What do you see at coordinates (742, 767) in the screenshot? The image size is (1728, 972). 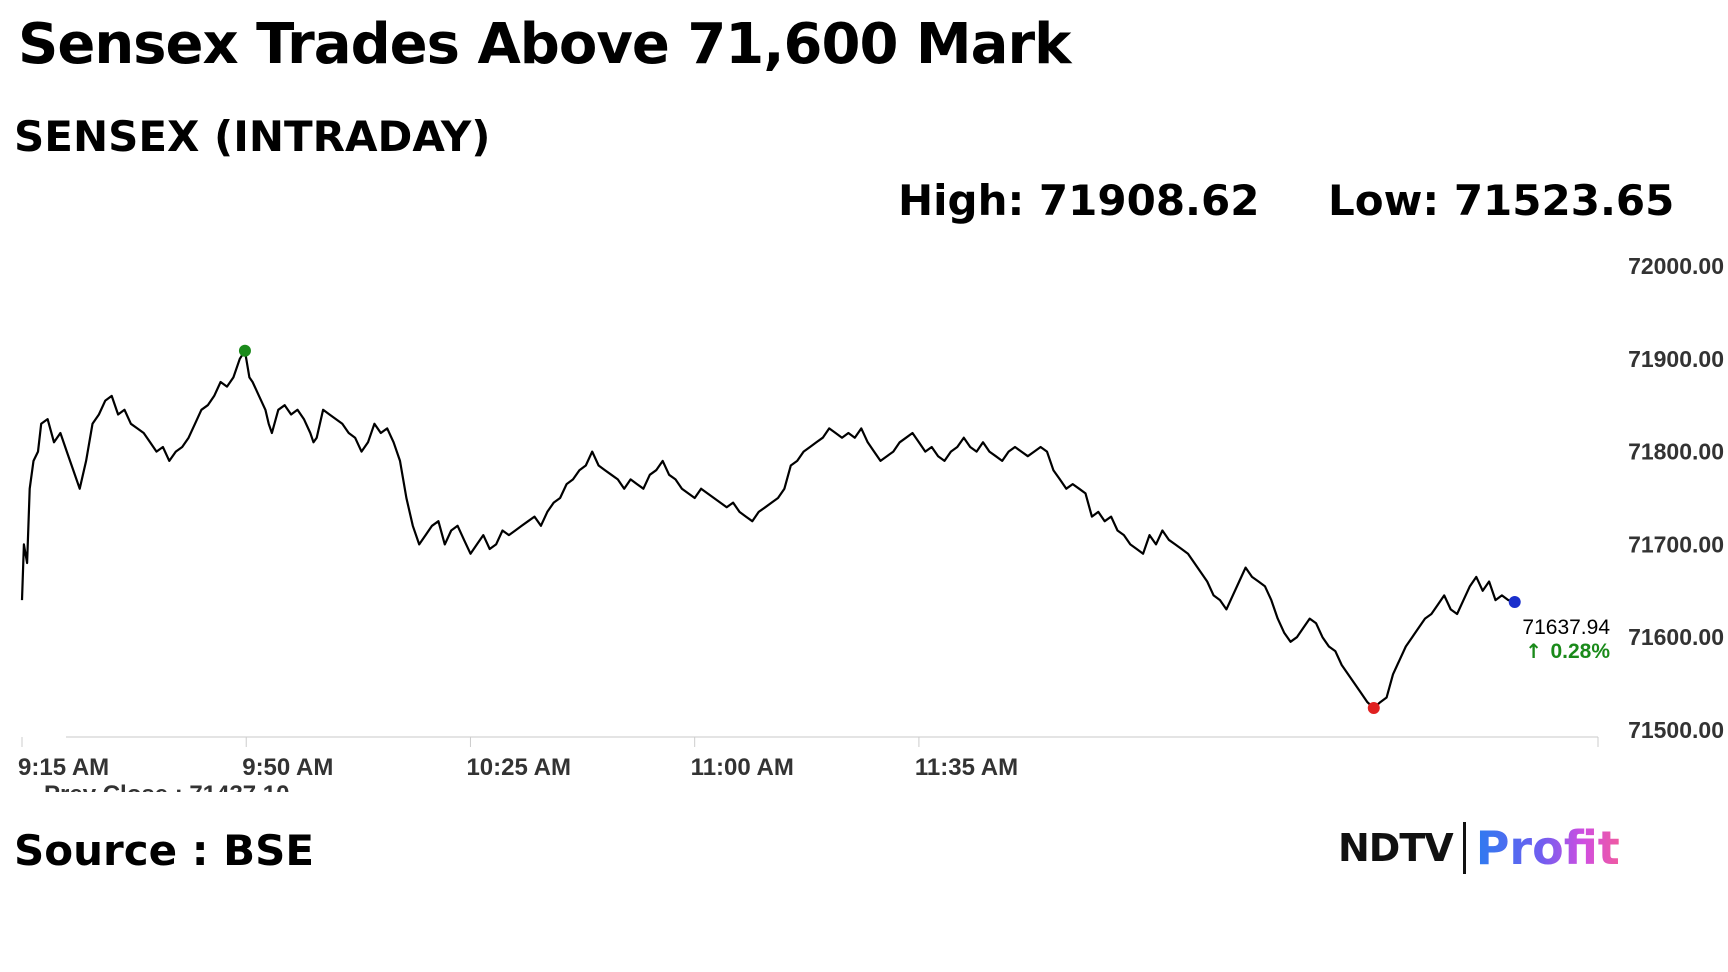 I see `x-tick-label: 11:00 AM` at bounding box center [742, 767].